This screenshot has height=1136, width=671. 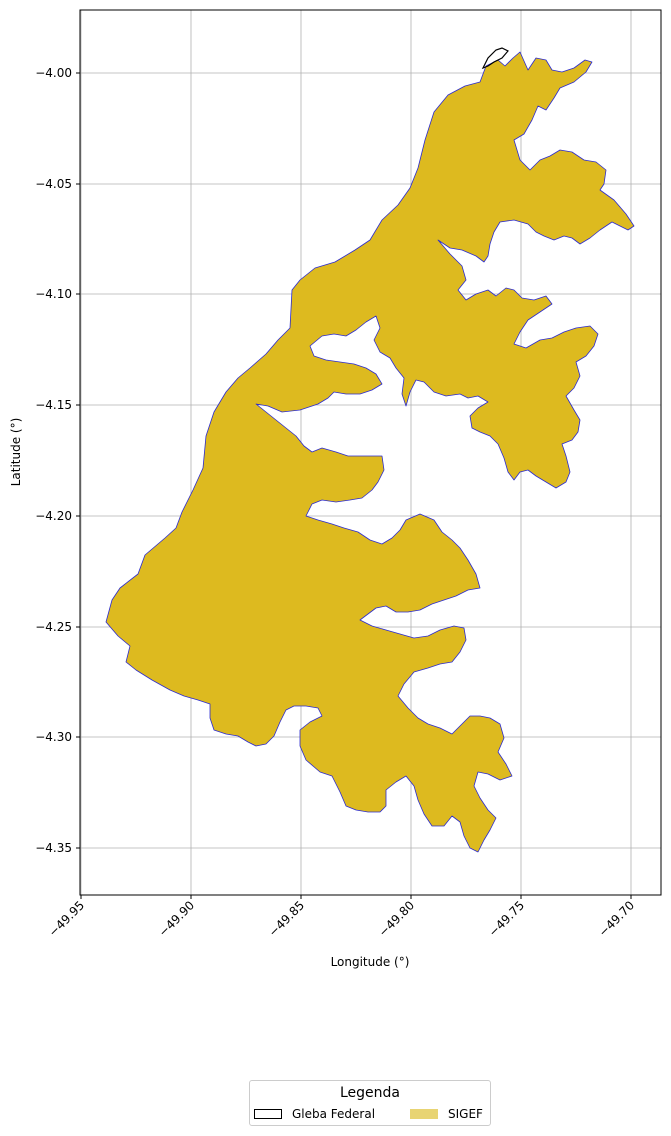 What do you see at coordinates (446, 1114) in the screenshot?
I see `legend-item-sigef: SIGEF` at bounding box center [446, 1114].